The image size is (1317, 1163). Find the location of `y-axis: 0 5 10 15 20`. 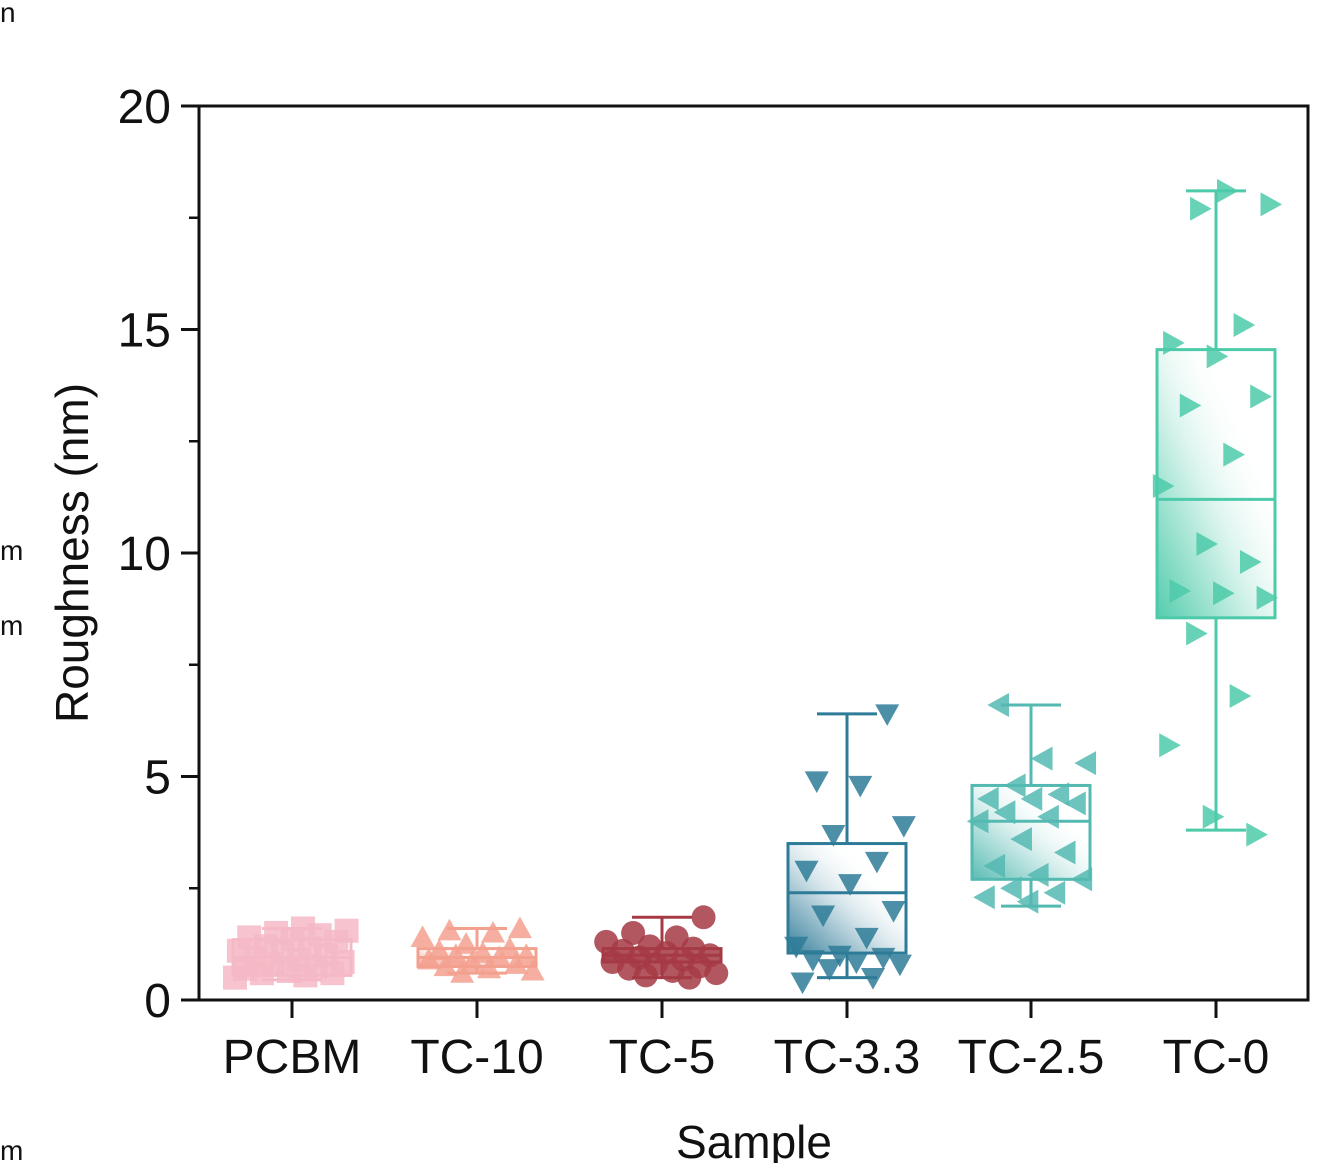

y-axis: 0 5 10 15 20 is located at coordinates (158, 554).